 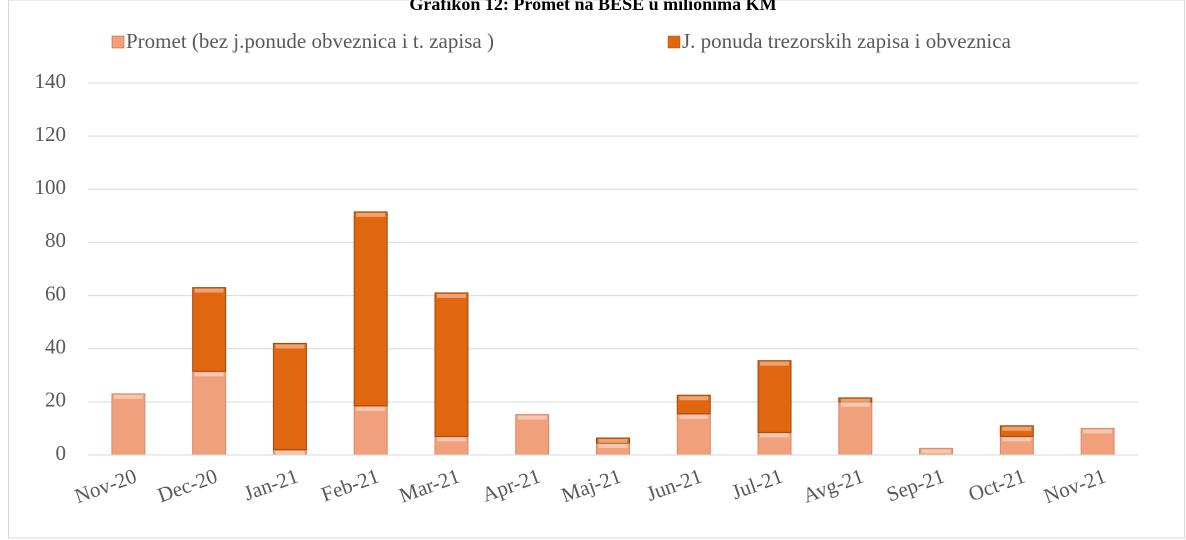 What do you see at coordinates (833, 486) in the screenshot?
I see `x-tick-label: Avg-21` at bounding box center [833, 486].